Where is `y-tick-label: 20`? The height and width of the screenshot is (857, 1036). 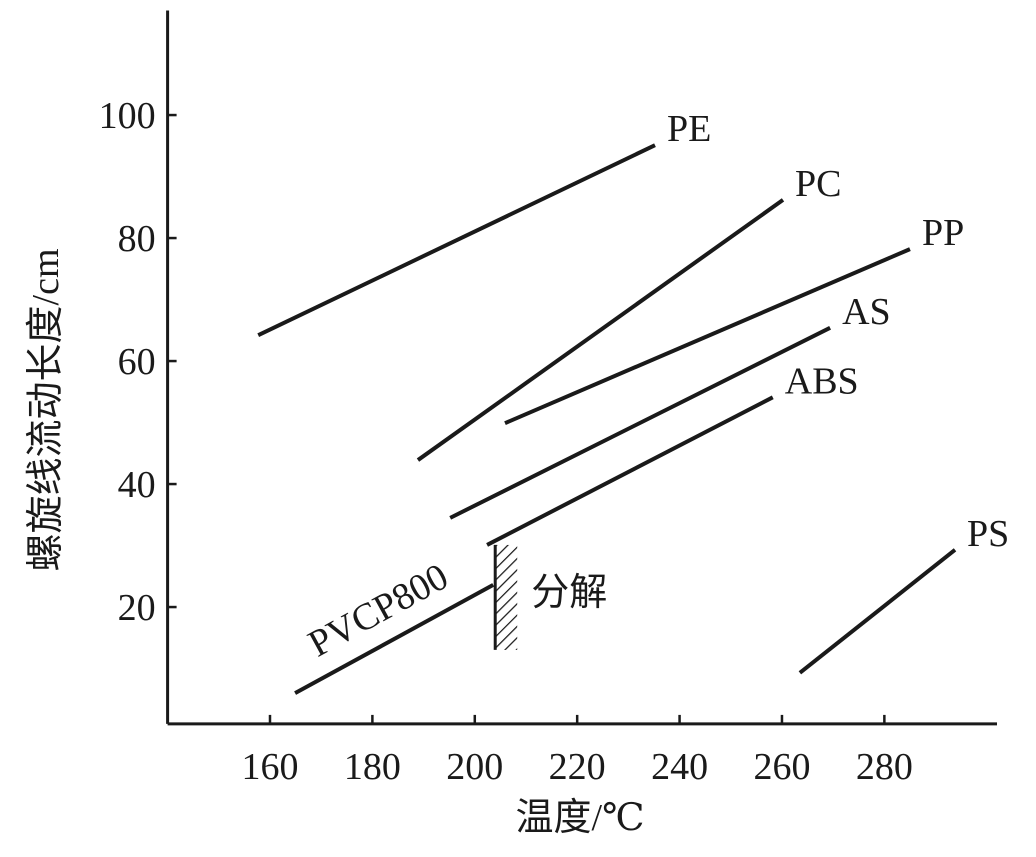 y-tick-label: 20 is located at coordinates (137, 608).